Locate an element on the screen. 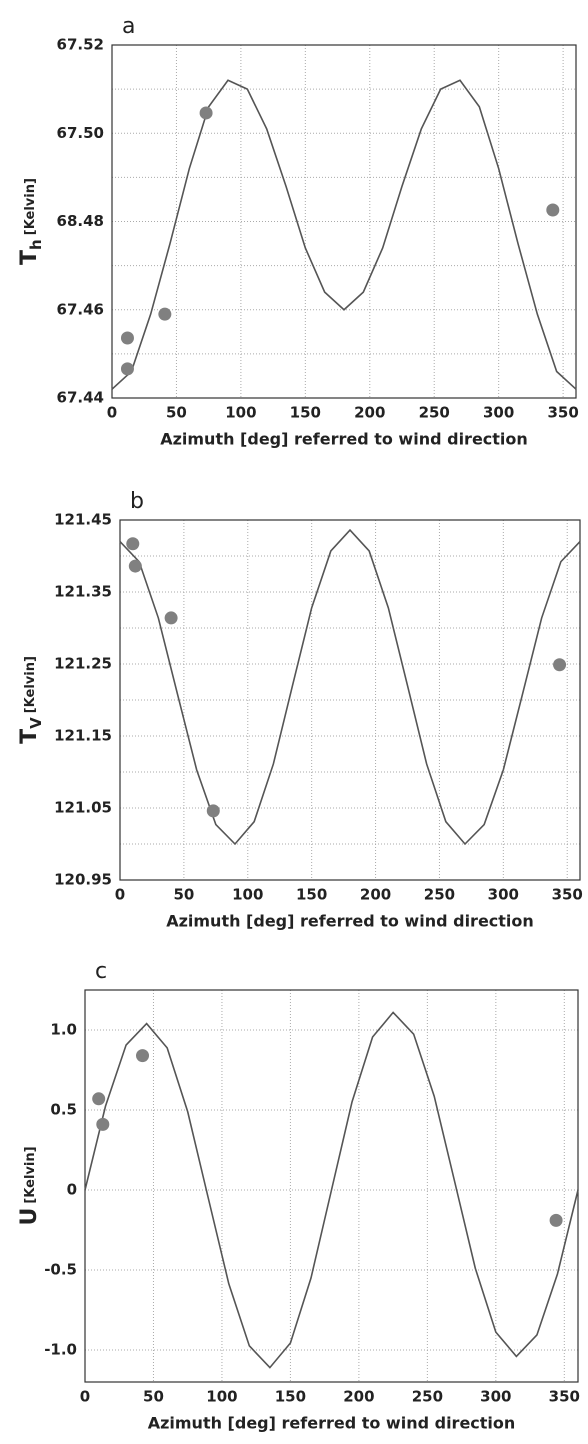 This screenshot has width=588, height=1444. y-tick-label: -1.0 is located at coordinates (60, 1350).